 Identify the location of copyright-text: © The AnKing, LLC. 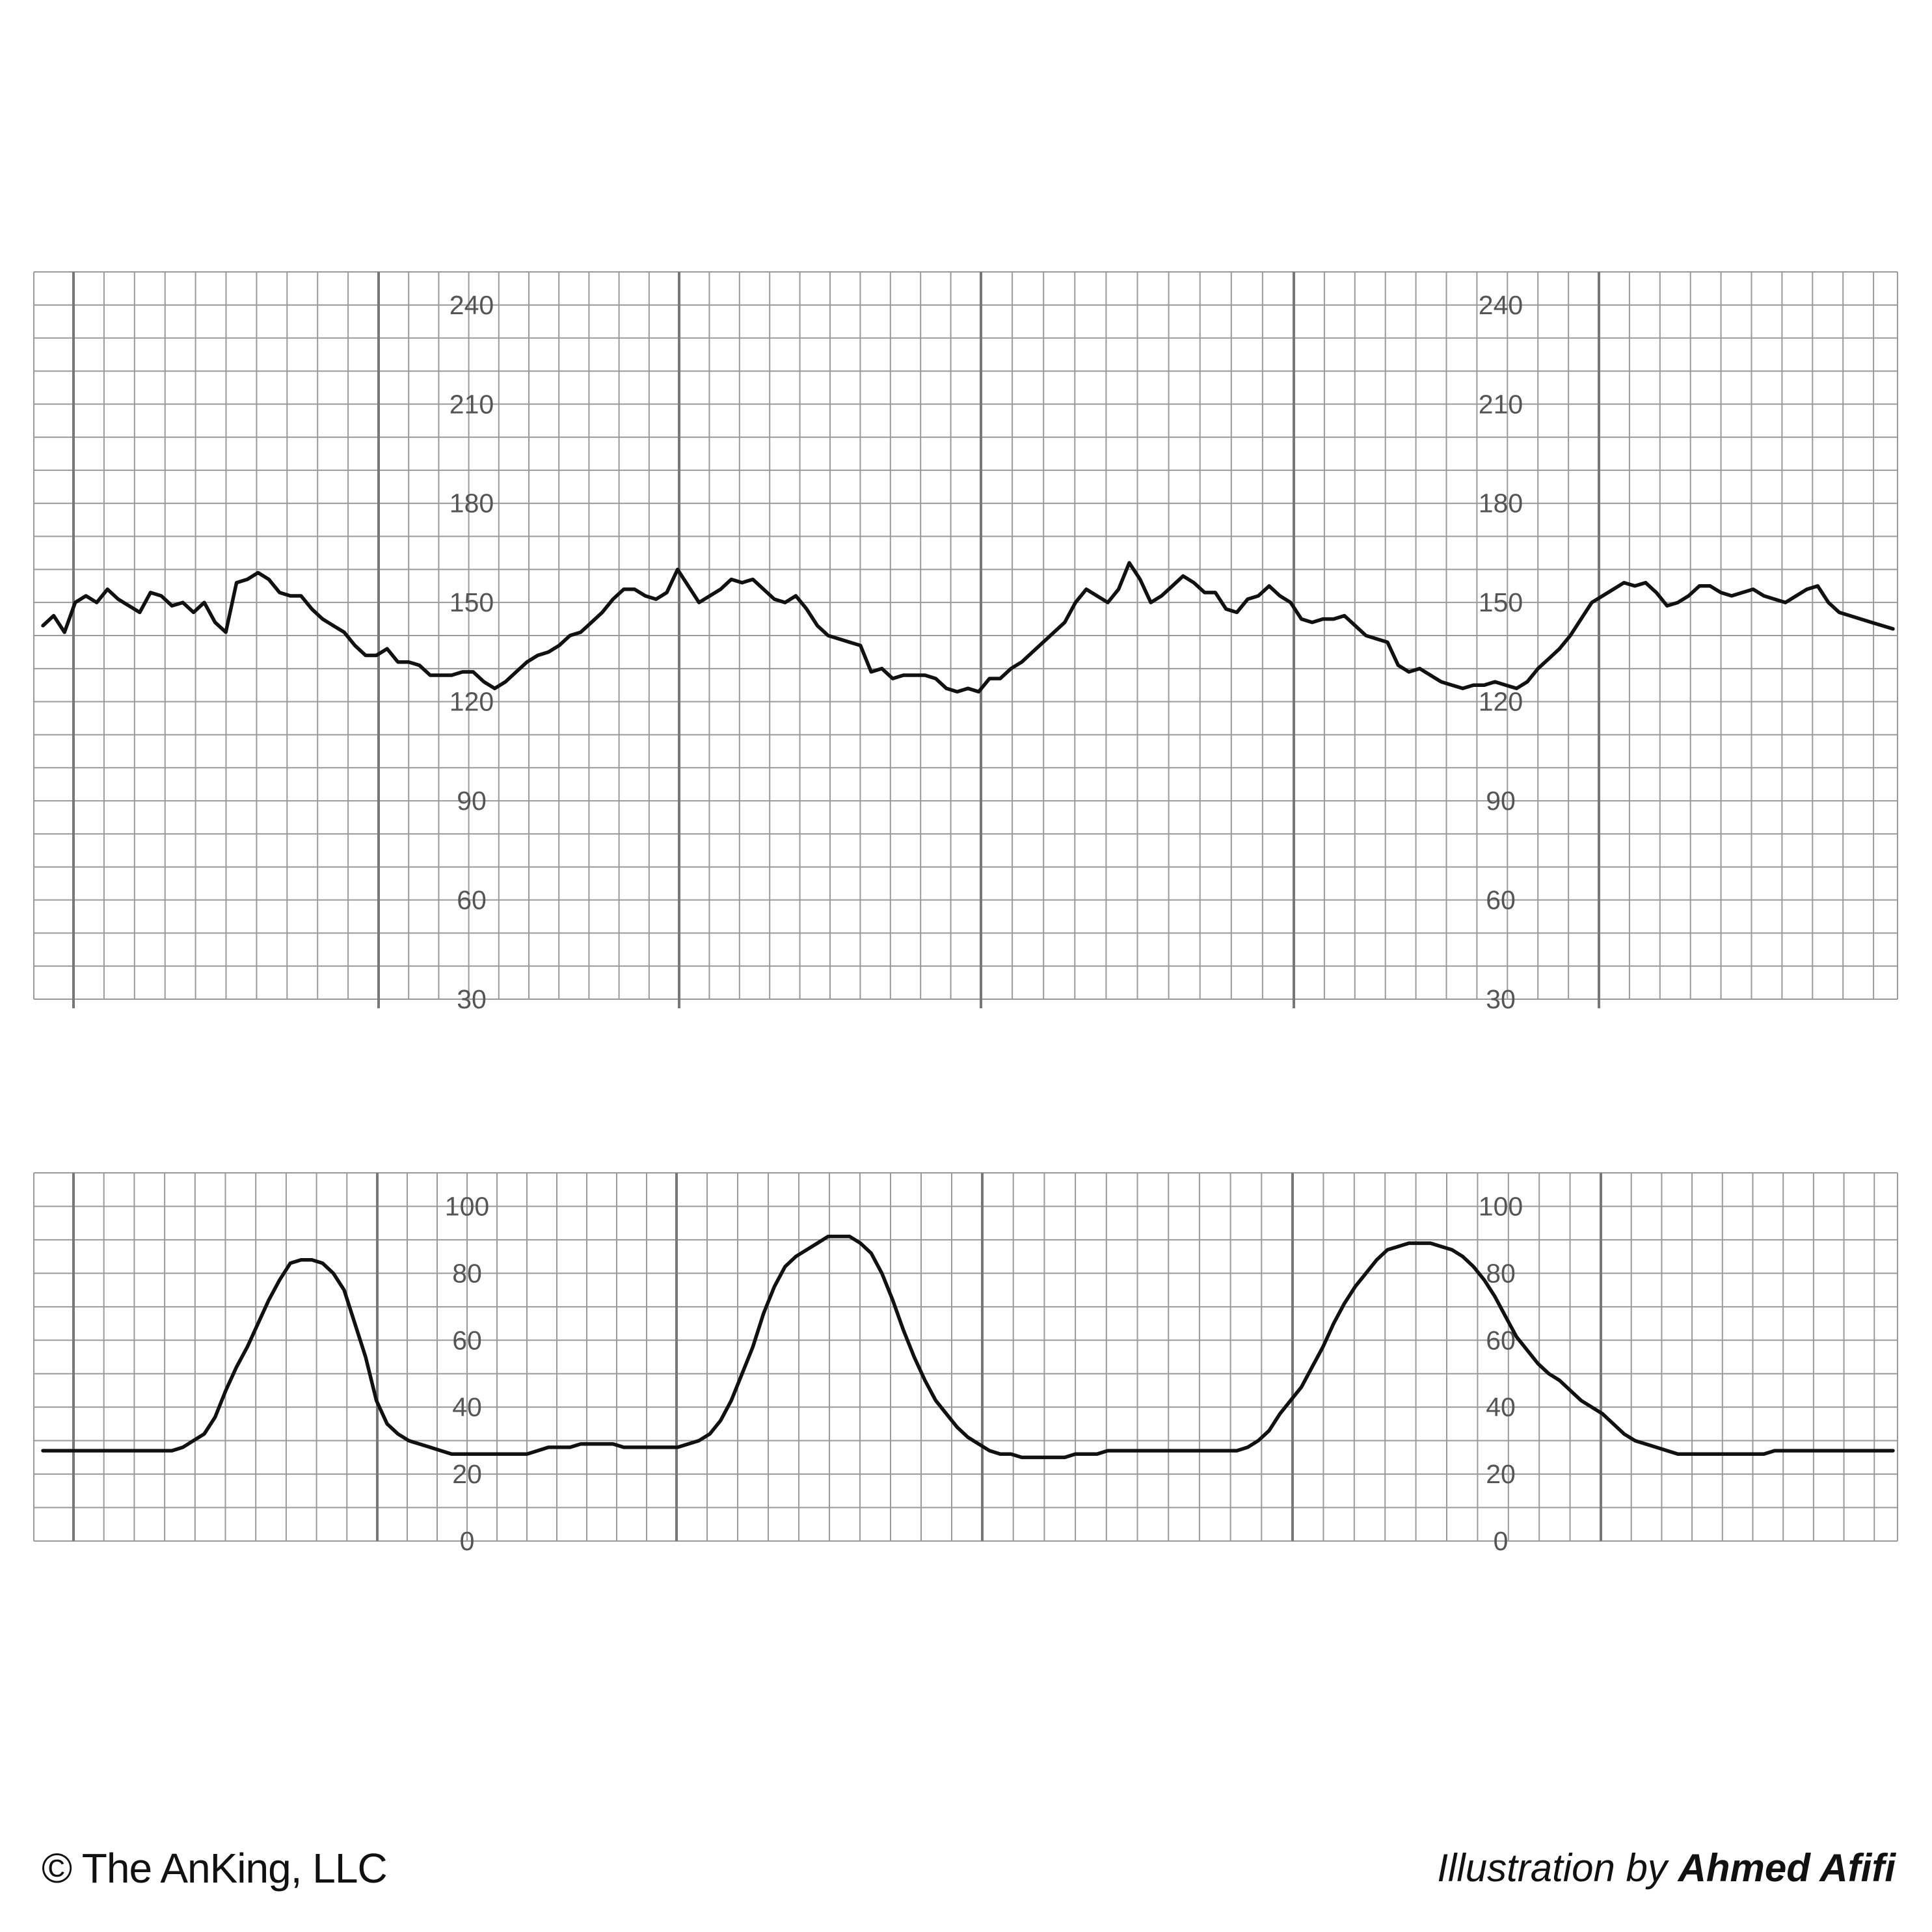
(215, 1868).